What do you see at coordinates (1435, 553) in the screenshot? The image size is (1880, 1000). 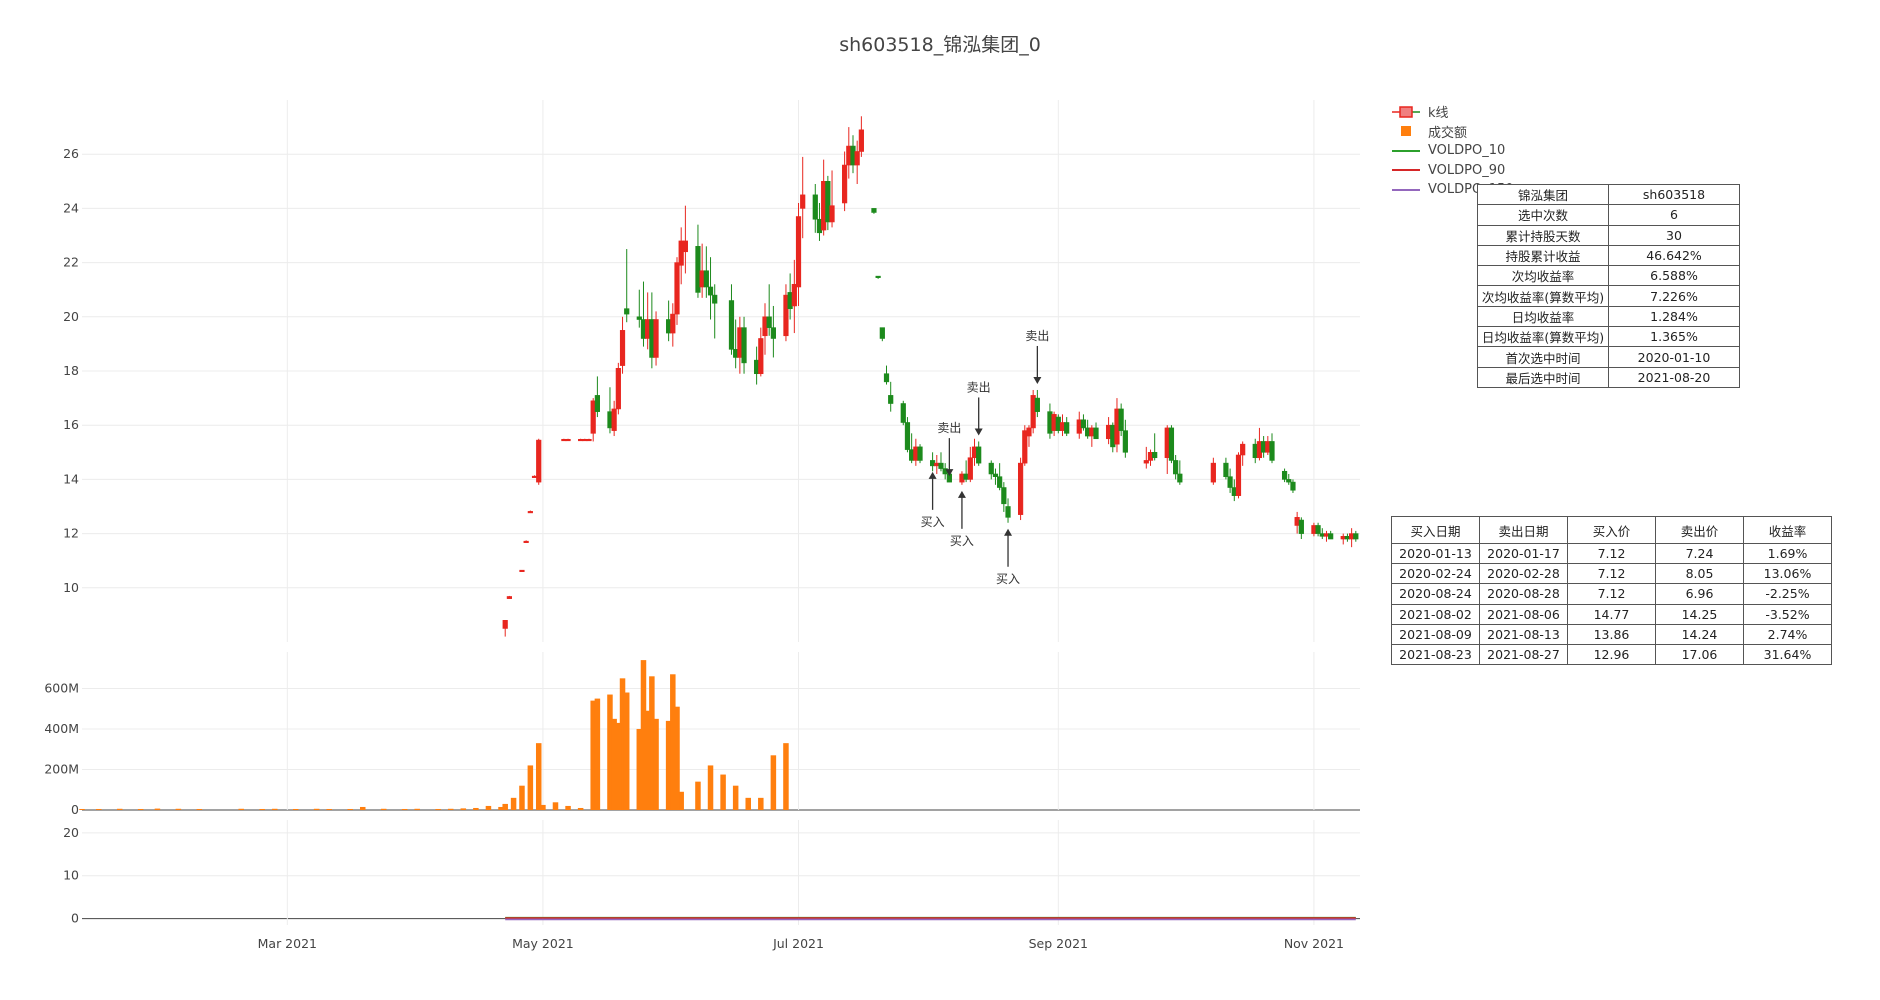 I see `trades-cell: 2020-01-13` at bounding box center [1435, 553].